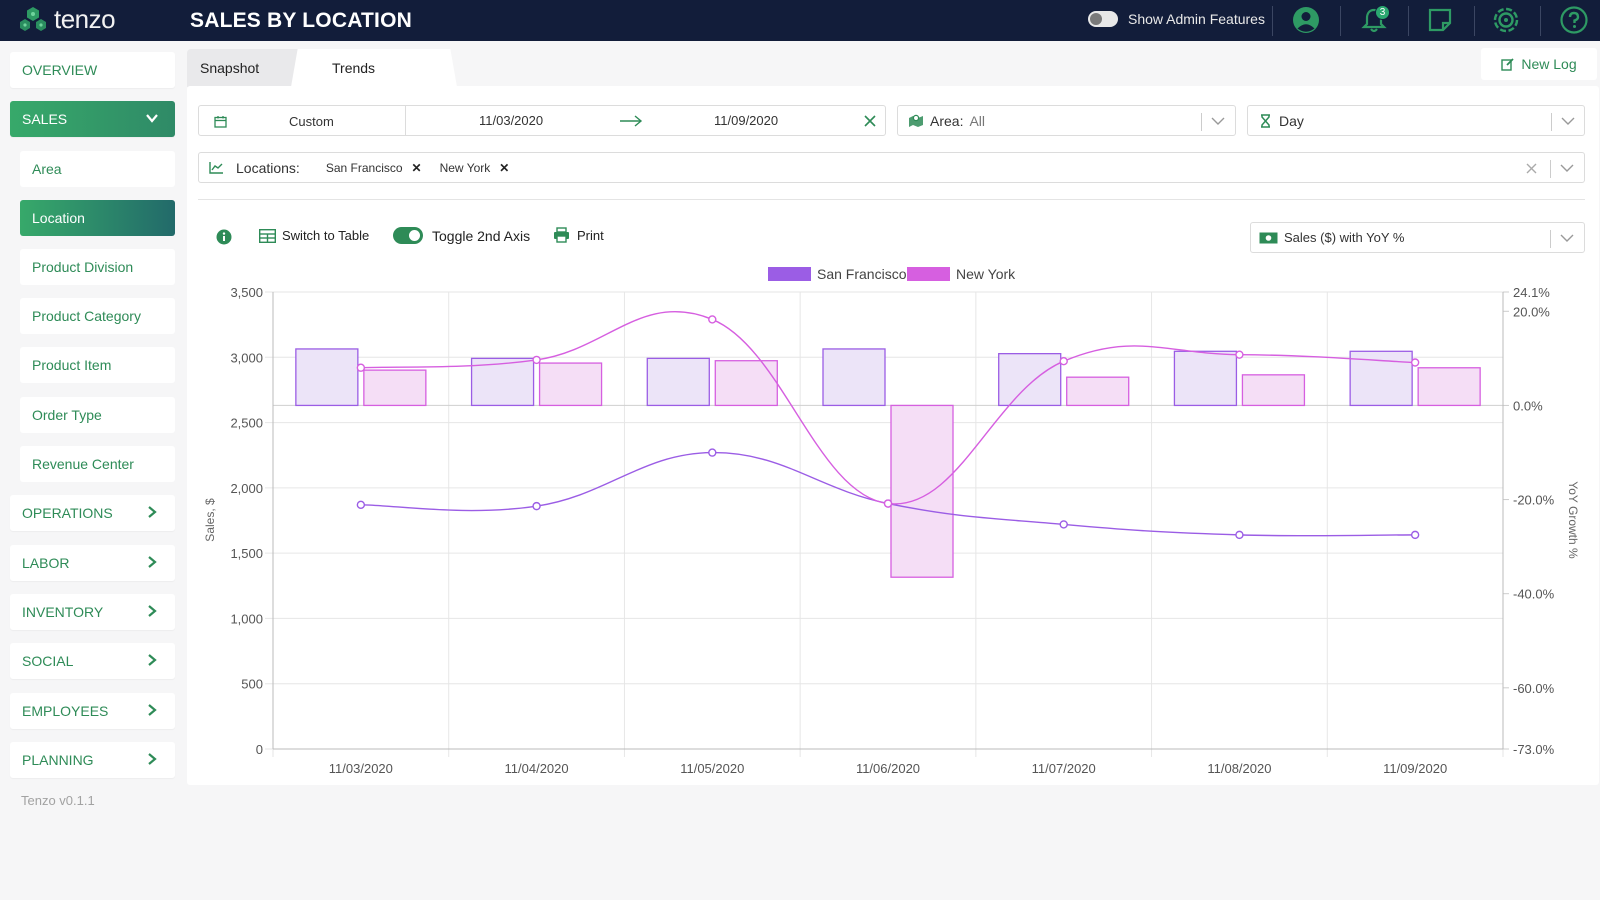 This screenshot has width=1600, height=900. I want to click on arrow-right-icon, so click(631, 121).